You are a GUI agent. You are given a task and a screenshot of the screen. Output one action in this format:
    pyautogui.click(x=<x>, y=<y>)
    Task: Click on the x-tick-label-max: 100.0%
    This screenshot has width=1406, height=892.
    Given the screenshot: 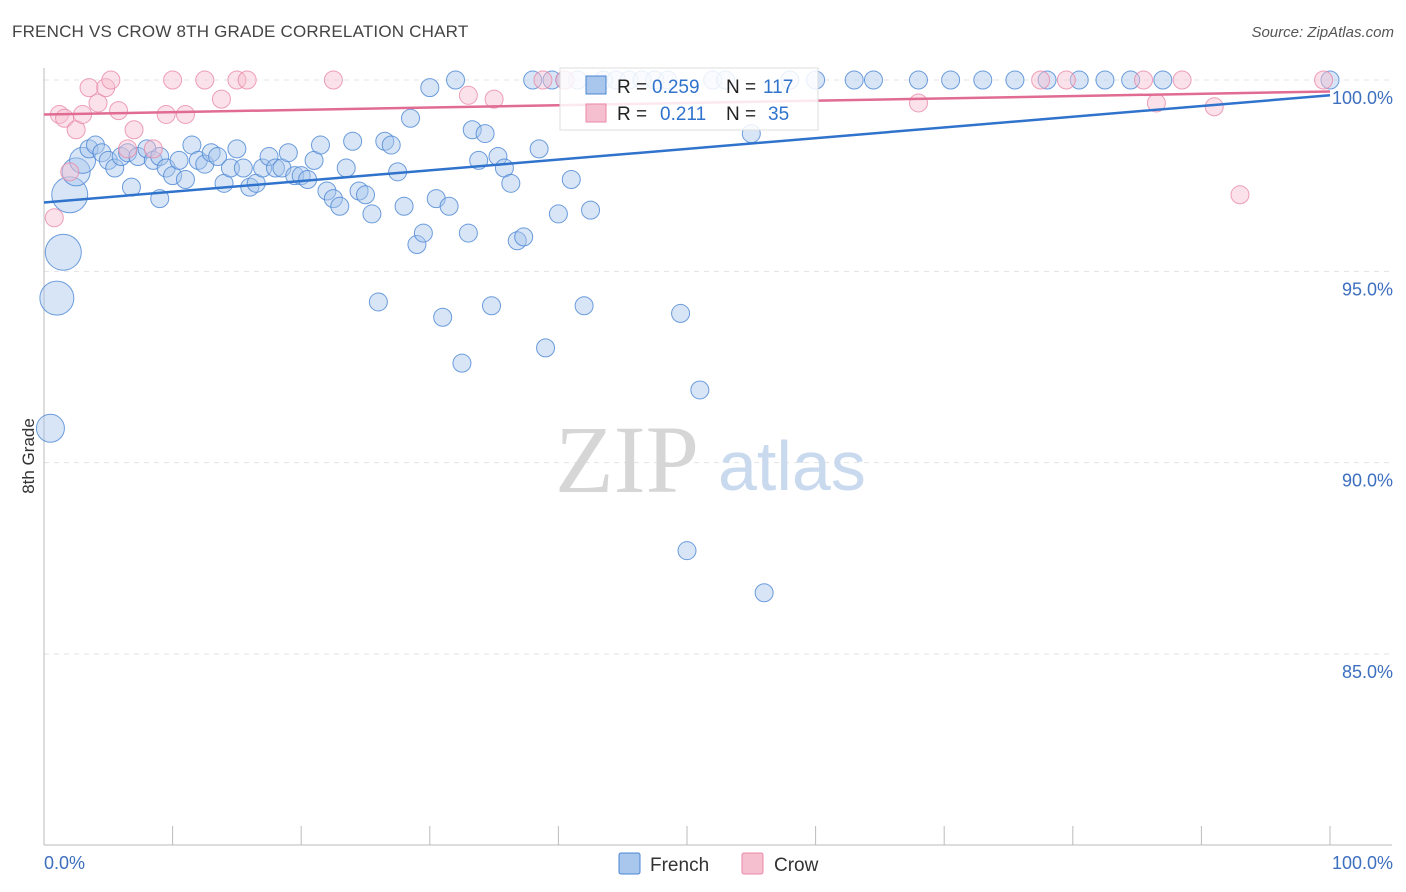 What is the action you would take?
    pyautogui.click(x=1362, y=863)
    